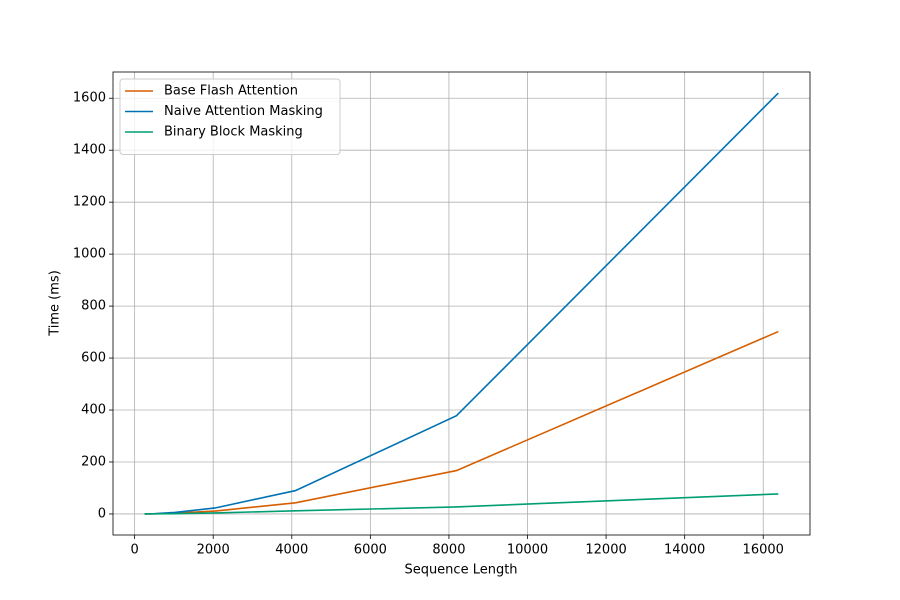 Image resolution: width=900 pixels, height=600 pixels. I want to click on x-tick-label: 0, so click(134, 550).